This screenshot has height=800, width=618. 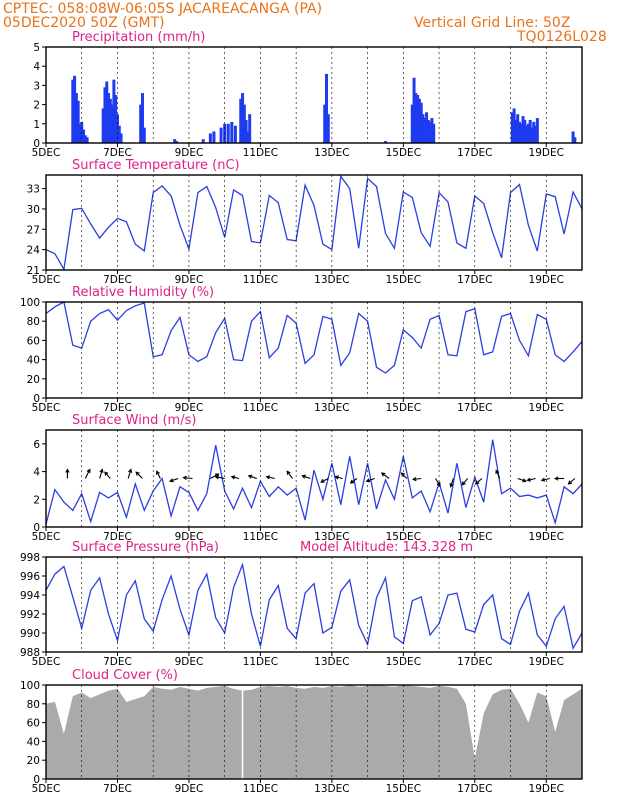 I want to click on y-tick-label: 992, so click(x=30, y=615).